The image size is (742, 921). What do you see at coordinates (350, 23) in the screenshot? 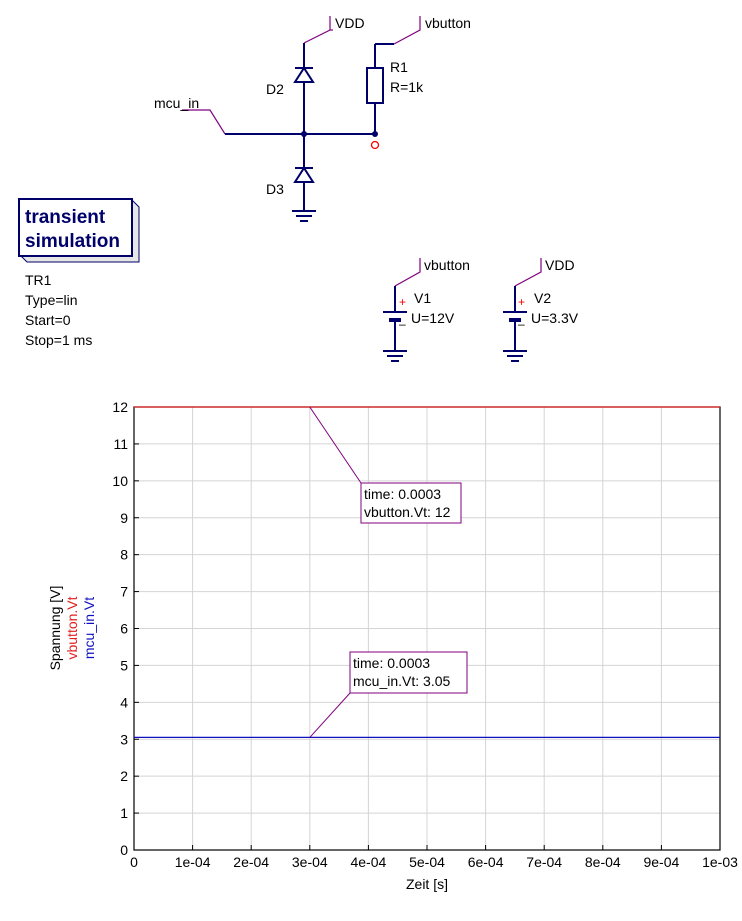
I see `vdd-top-text: VDD` at bounding box center [350, 23].